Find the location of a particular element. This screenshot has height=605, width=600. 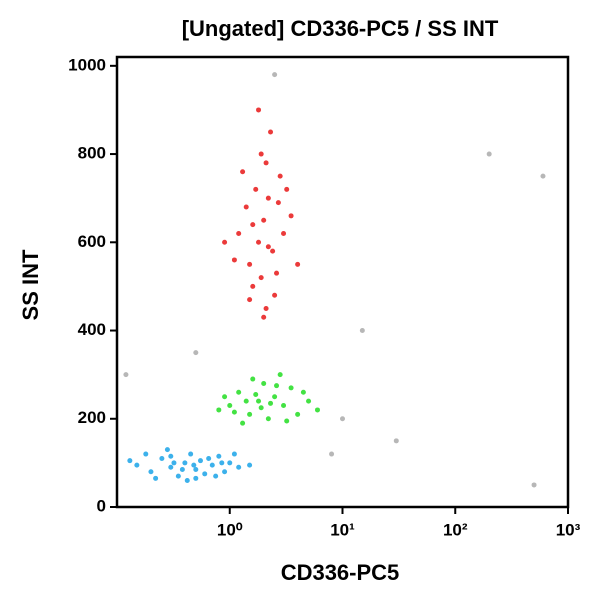

y-axis-label: SS INT is located at coordinates (30, 284).